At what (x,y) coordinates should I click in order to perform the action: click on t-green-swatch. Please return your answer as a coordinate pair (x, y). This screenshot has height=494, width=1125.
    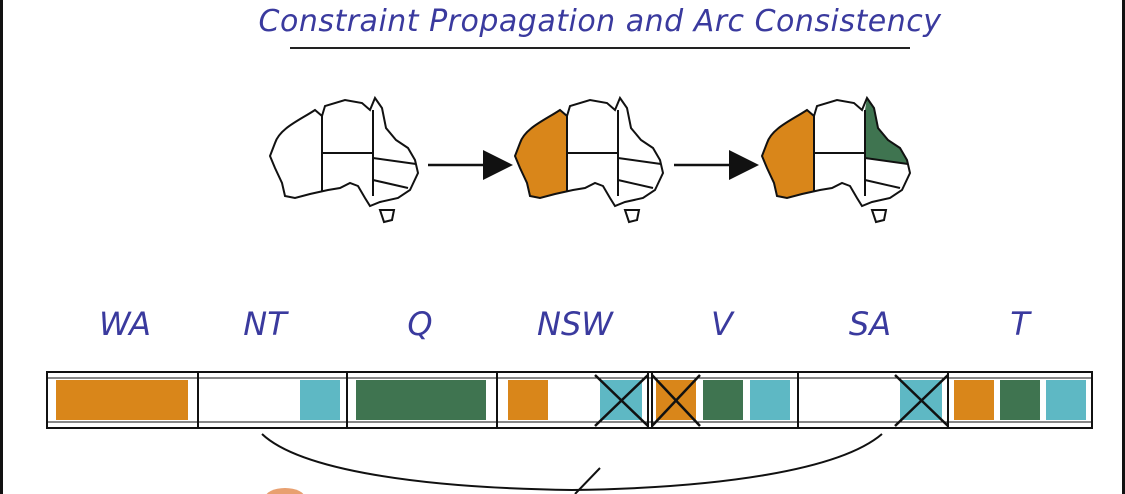
    Looking at the image, I should click on (1020, 400).